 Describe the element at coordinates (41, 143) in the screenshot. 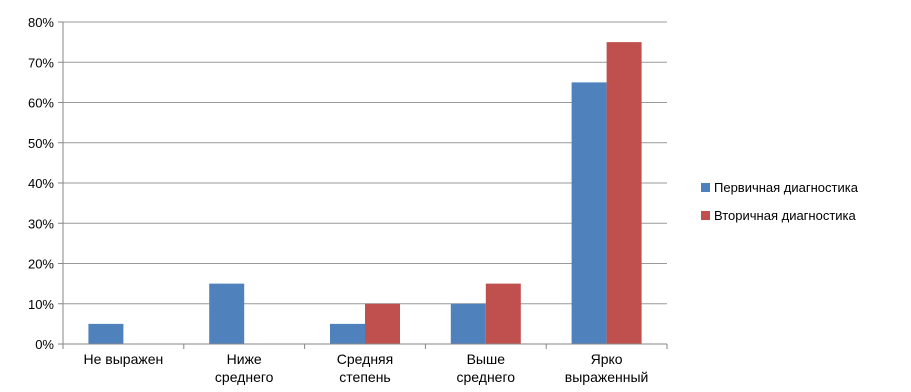

I see `y-tick-label: 50%` at that location.